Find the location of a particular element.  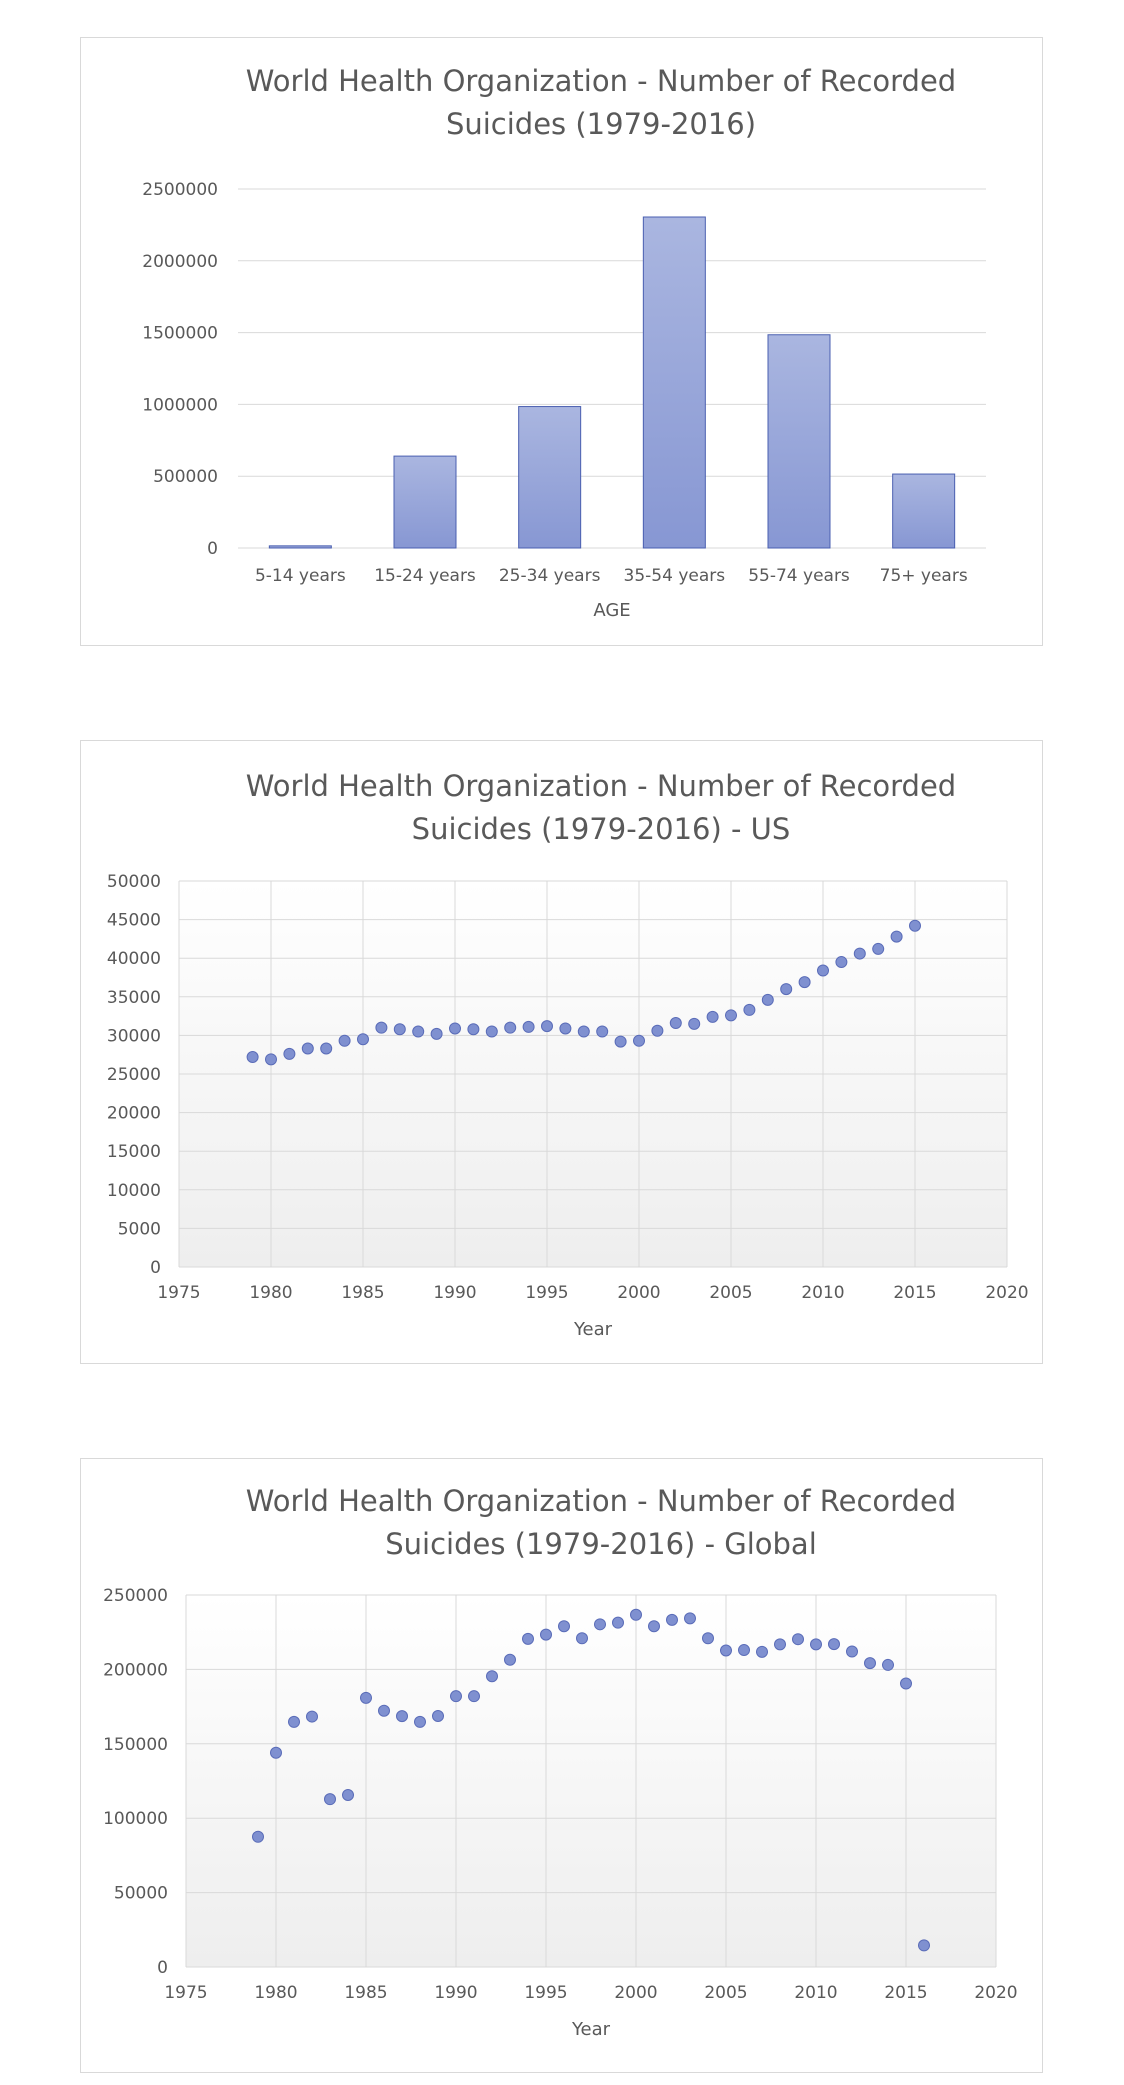

x-tick-label: 1980 is located at coordinates (270, 1293).